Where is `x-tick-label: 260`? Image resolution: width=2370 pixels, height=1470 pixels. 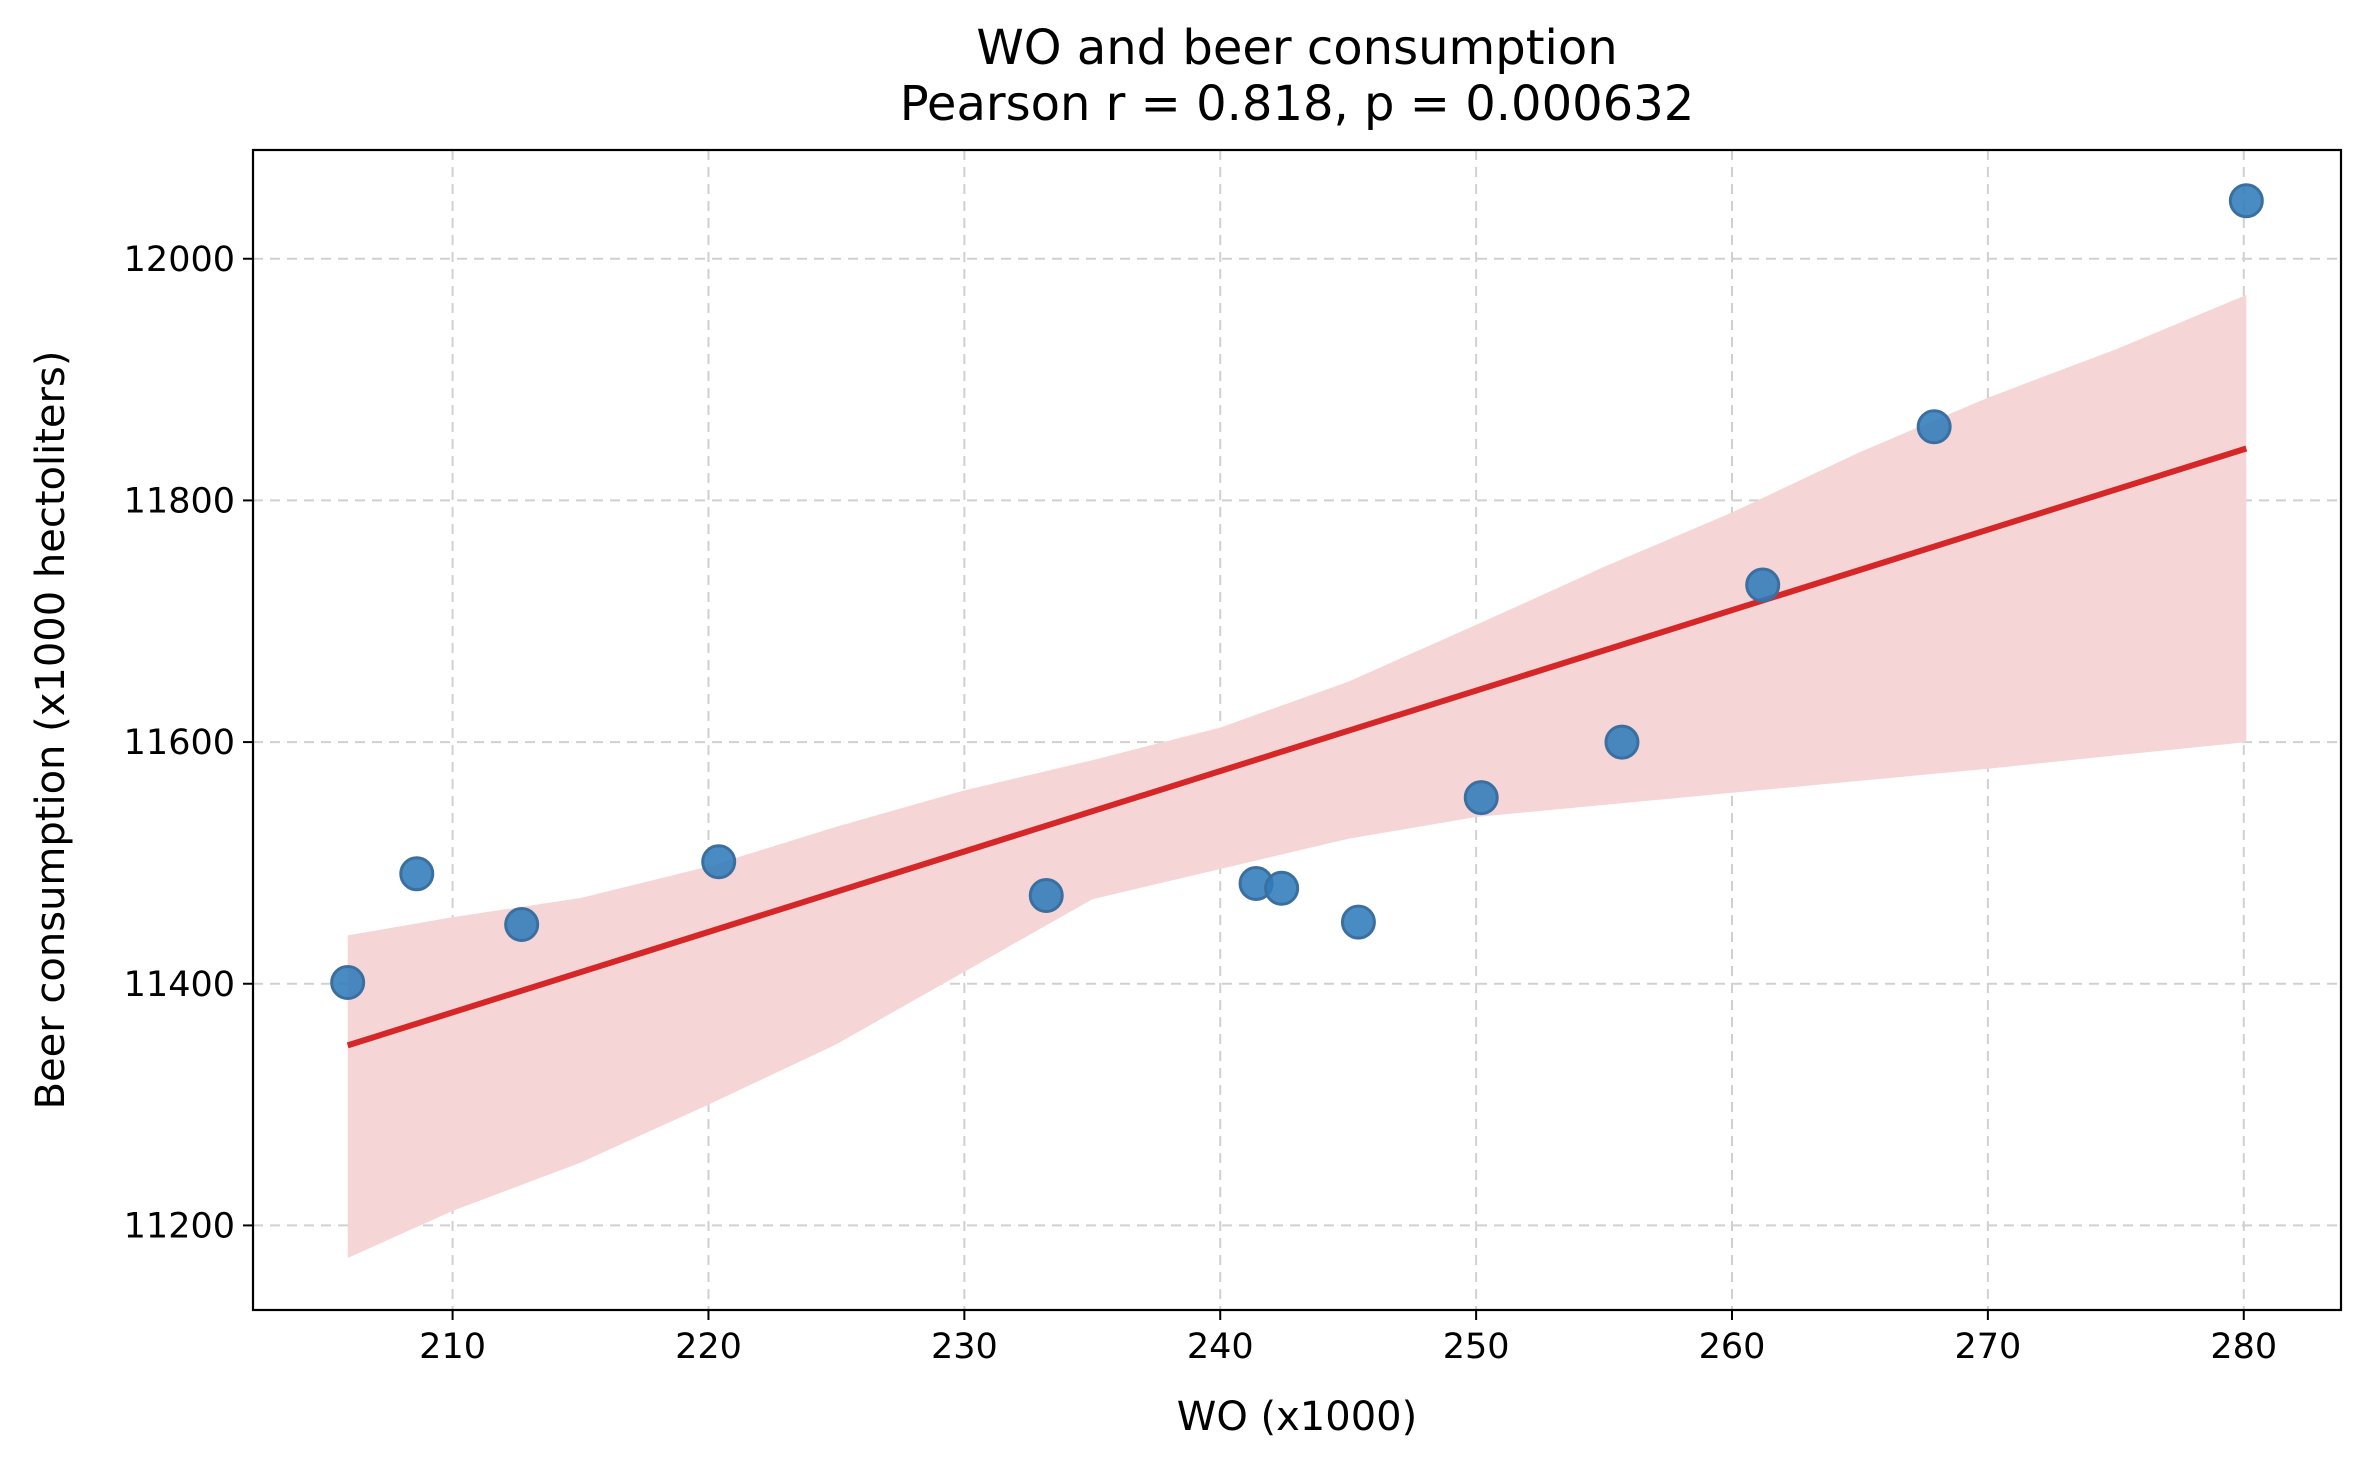
x-tick-label: 260 is located at coordinates (1732, 1347).